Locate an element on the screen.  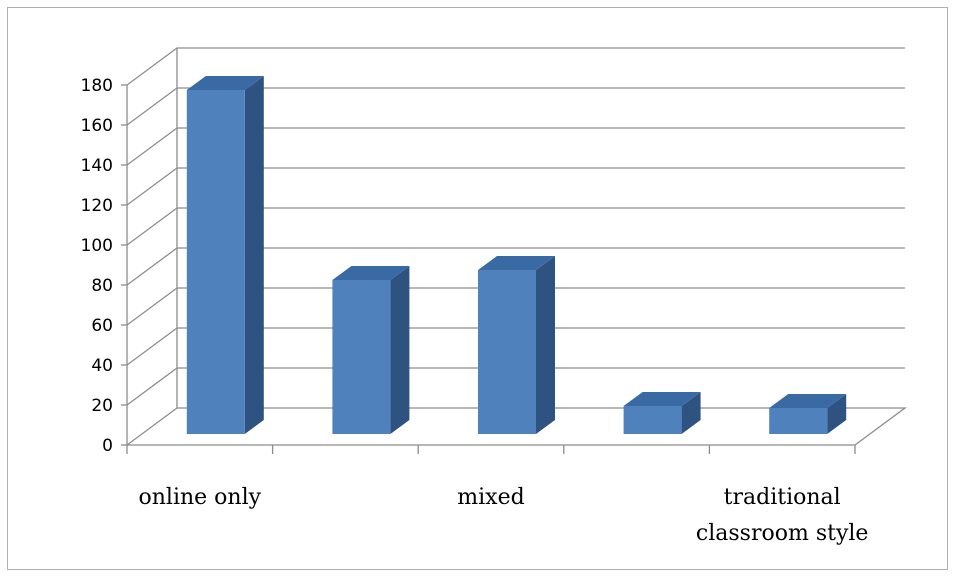
y-tick-label: 140 is located at coordinates (97, 166).